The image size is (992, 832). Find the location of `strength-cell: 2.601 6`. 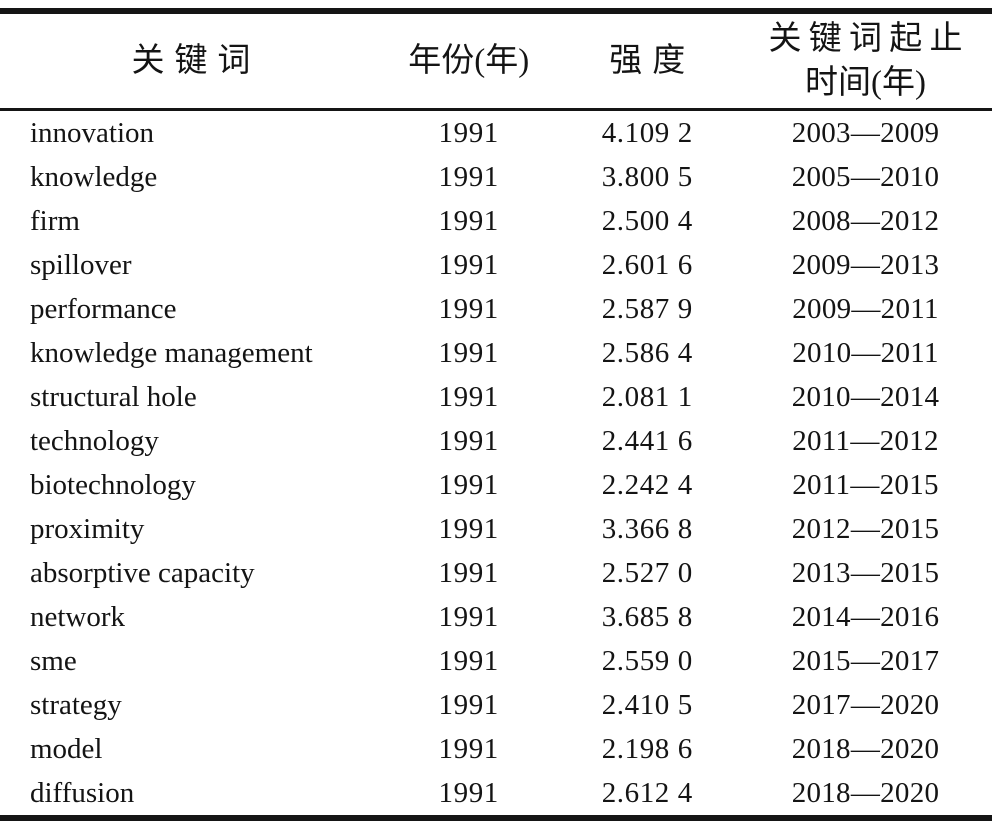

strength-cell: 2.601 6 is located at coordinates (647, 264).